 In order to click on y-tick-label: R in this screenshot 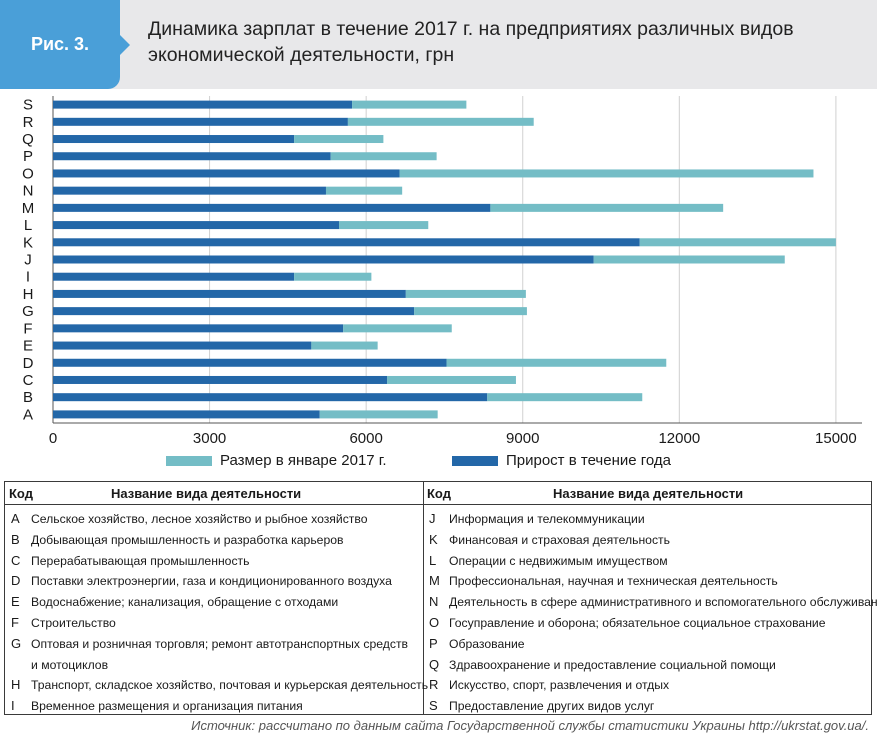, I will do `click(28, 122)`.